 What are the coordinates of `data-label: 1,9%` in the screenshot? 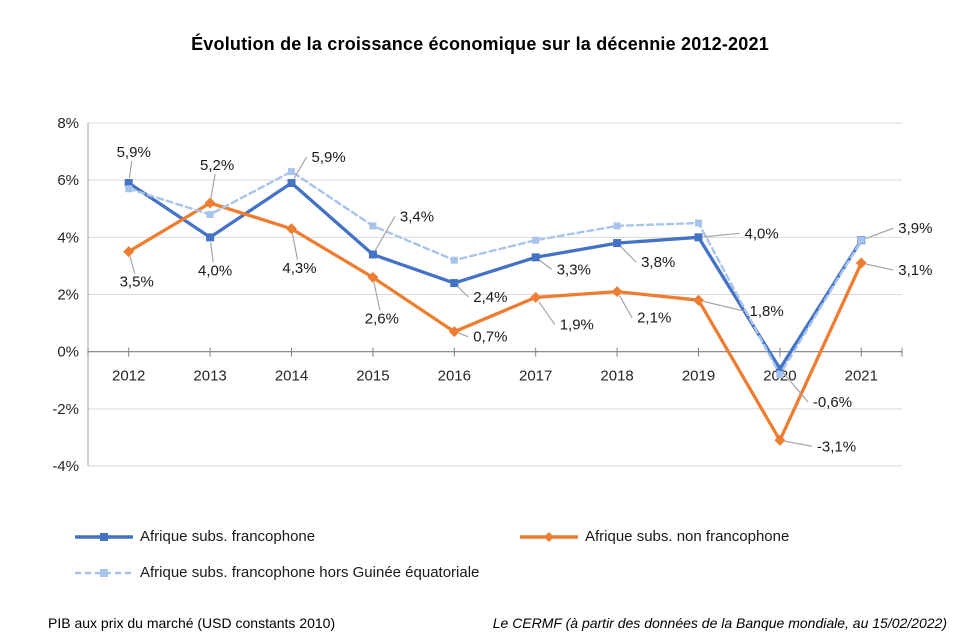 It's located at (577, 324).